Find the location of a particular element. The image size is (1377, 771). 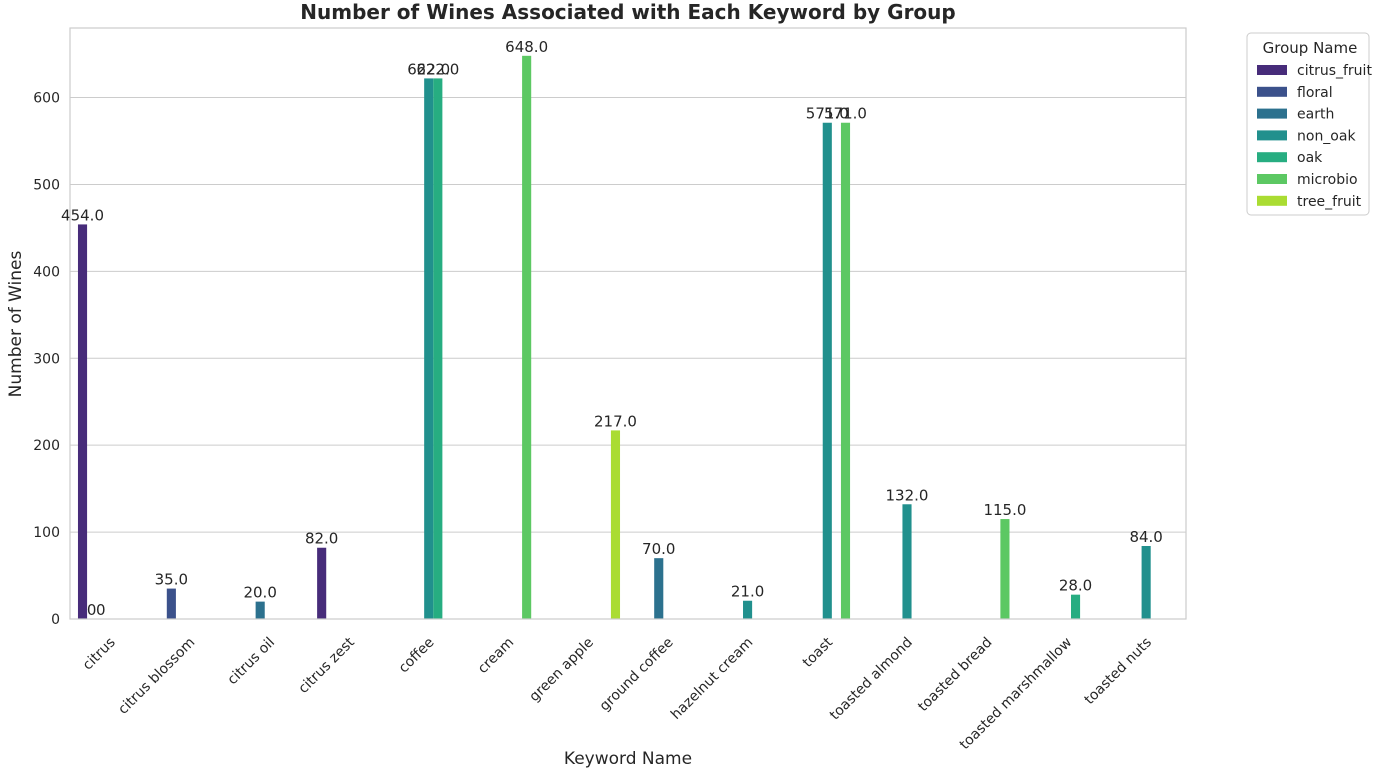

x-tick-label: citrus blossom is located at coordinates (156, 676).